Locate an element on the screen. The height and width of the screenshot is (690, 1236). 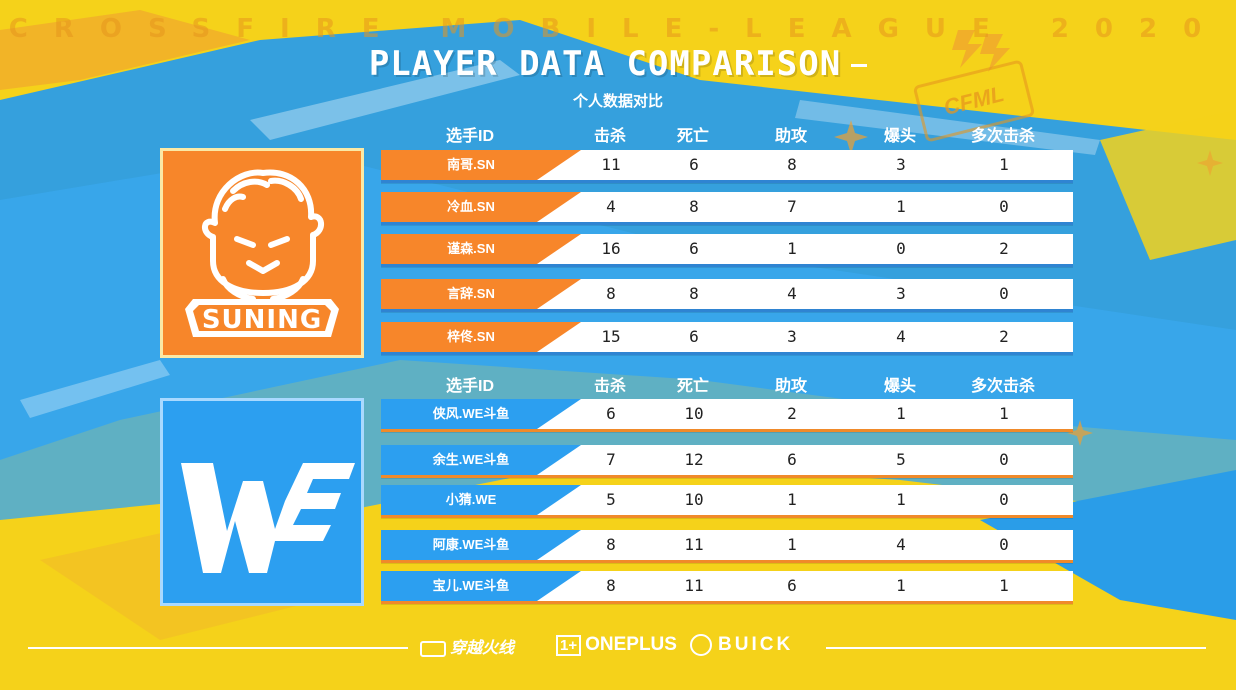
stat-kills: 4 is located at coordinates (611, 206).